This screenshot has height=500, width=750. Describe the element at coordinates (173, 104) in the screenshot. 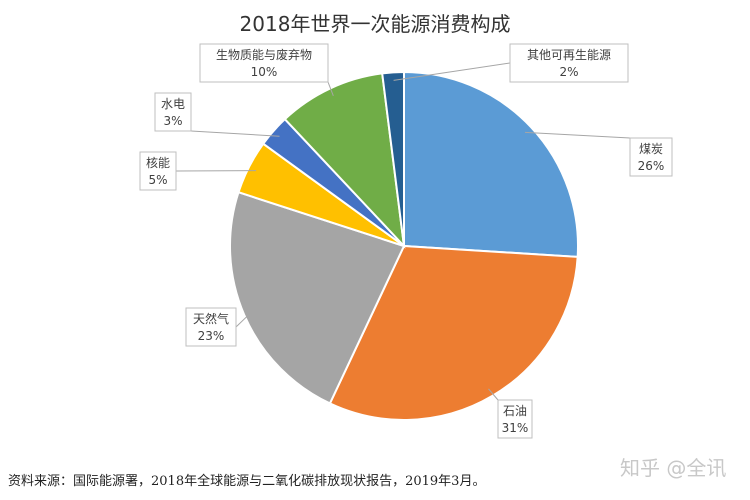

I see `slice-label: 水电` at that location.